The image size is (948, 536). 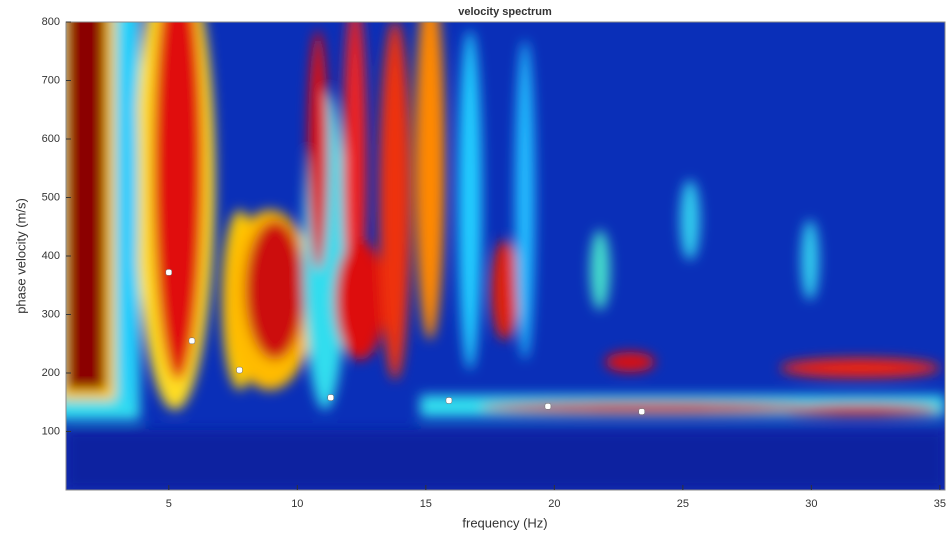 What do you see at coordinates (811, 504) in the screenshot?
I see `x-tick-label: 30` at bounding box center [811, 504].